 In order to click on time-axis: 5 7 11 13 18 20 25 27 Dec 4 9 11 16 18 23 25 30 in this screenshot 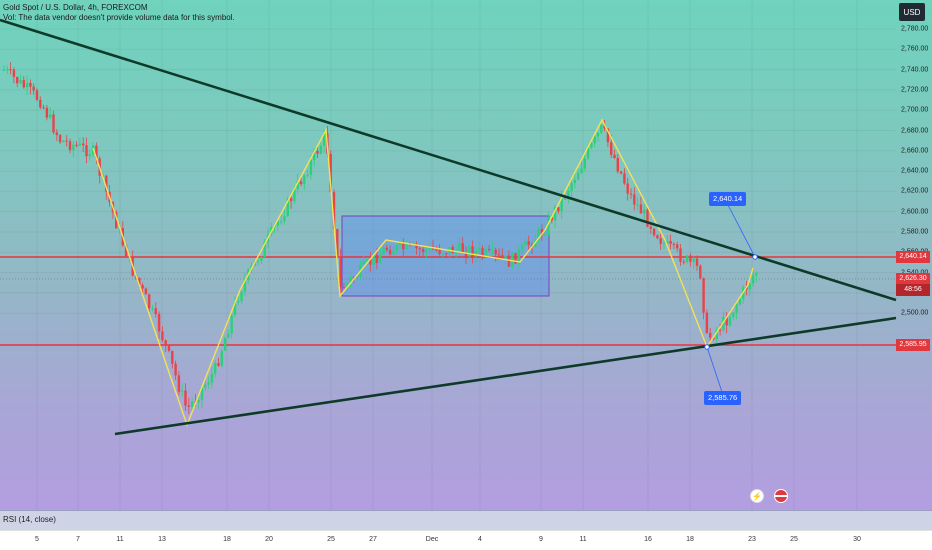, I will do `click(466, 540)`.